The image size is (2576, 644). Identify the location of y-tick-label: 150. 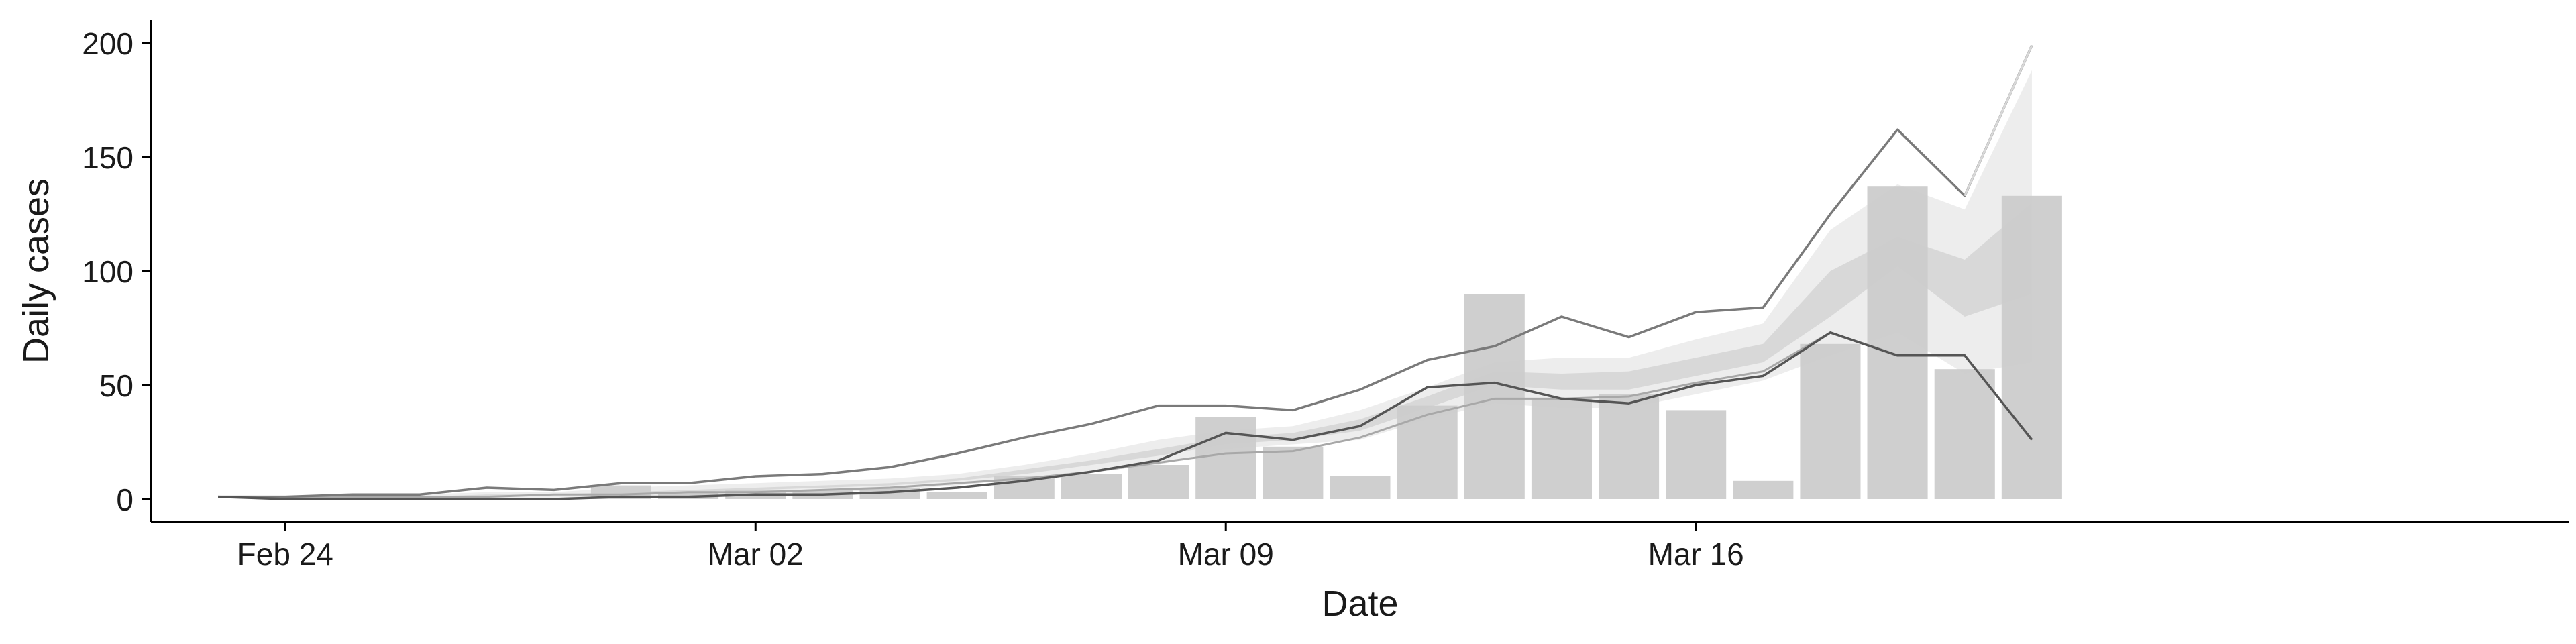
(107, 157).